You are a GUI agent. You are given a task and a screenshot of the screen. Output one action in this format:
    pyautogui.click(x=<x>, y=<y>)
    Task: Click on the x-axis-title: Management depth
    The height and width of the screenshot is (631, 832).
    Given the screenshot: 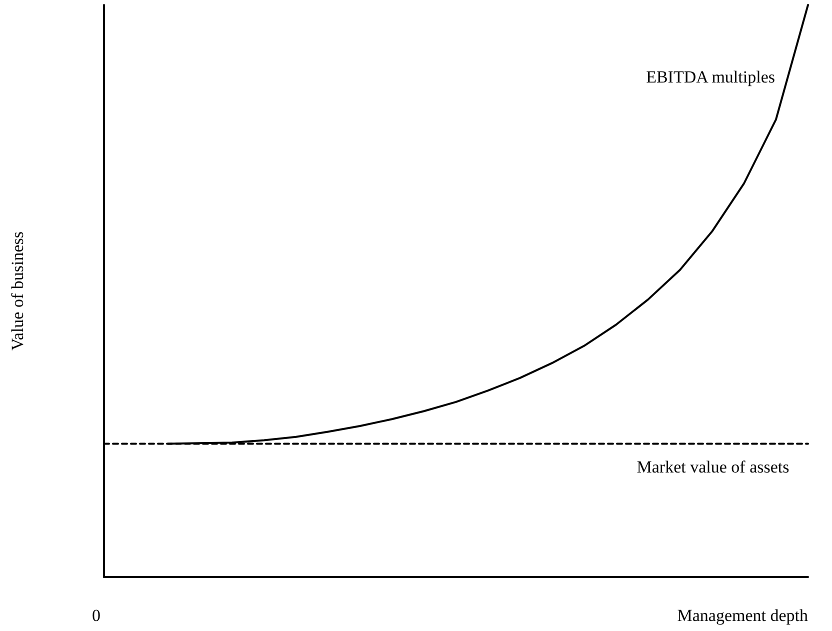 What is the action you would take?
    pyautogui.click(x=742, y=615)
    